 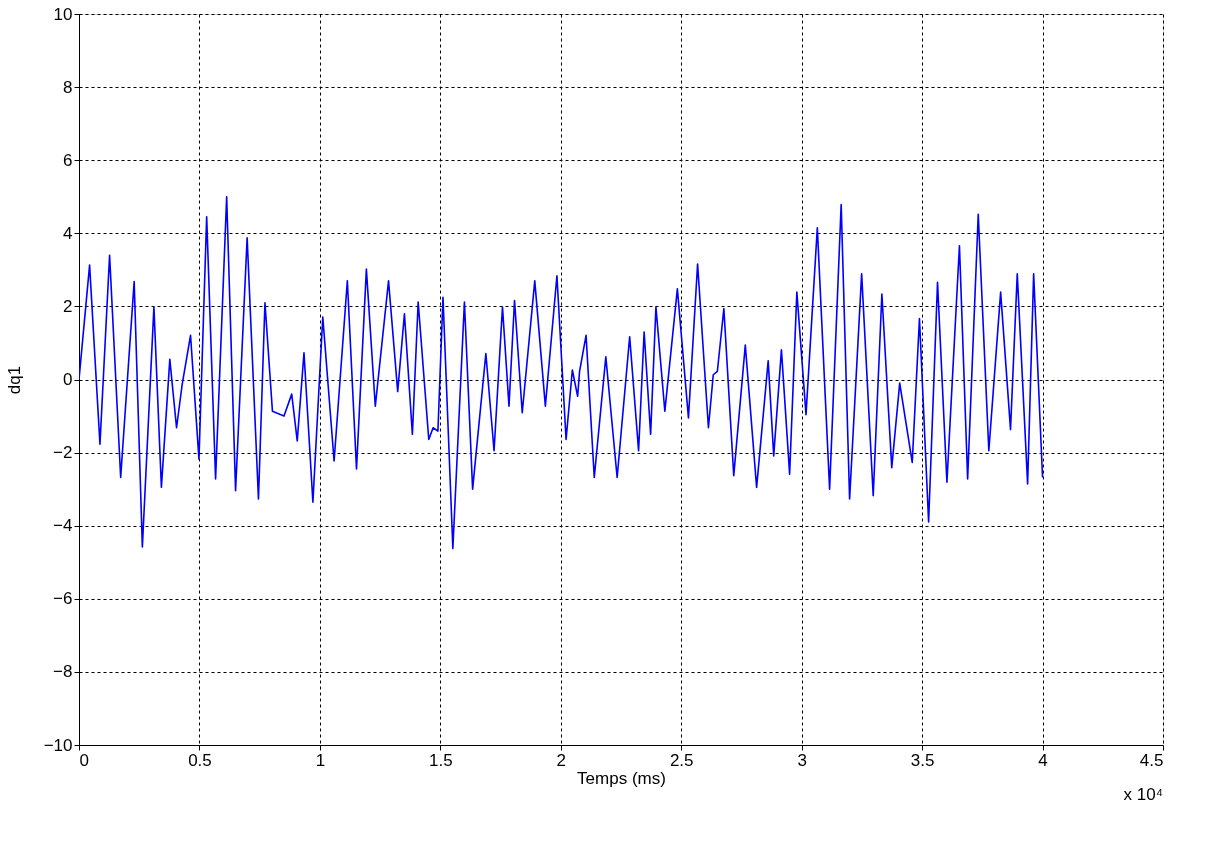 I want to click on x-tick-label: 3.5, so click(x=922, y=760).